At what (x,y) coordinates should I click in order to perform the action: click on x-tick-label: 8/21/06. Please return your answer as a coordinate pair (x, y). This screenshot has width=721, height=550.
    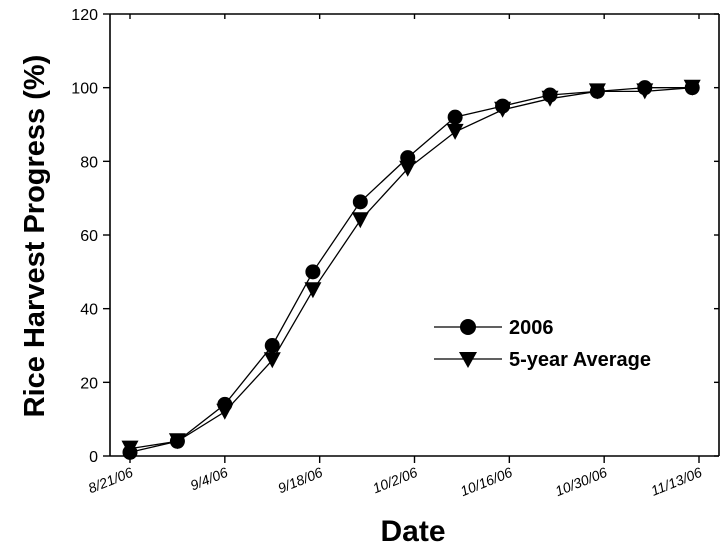
    Looking at the image, I should click on (111, 480).